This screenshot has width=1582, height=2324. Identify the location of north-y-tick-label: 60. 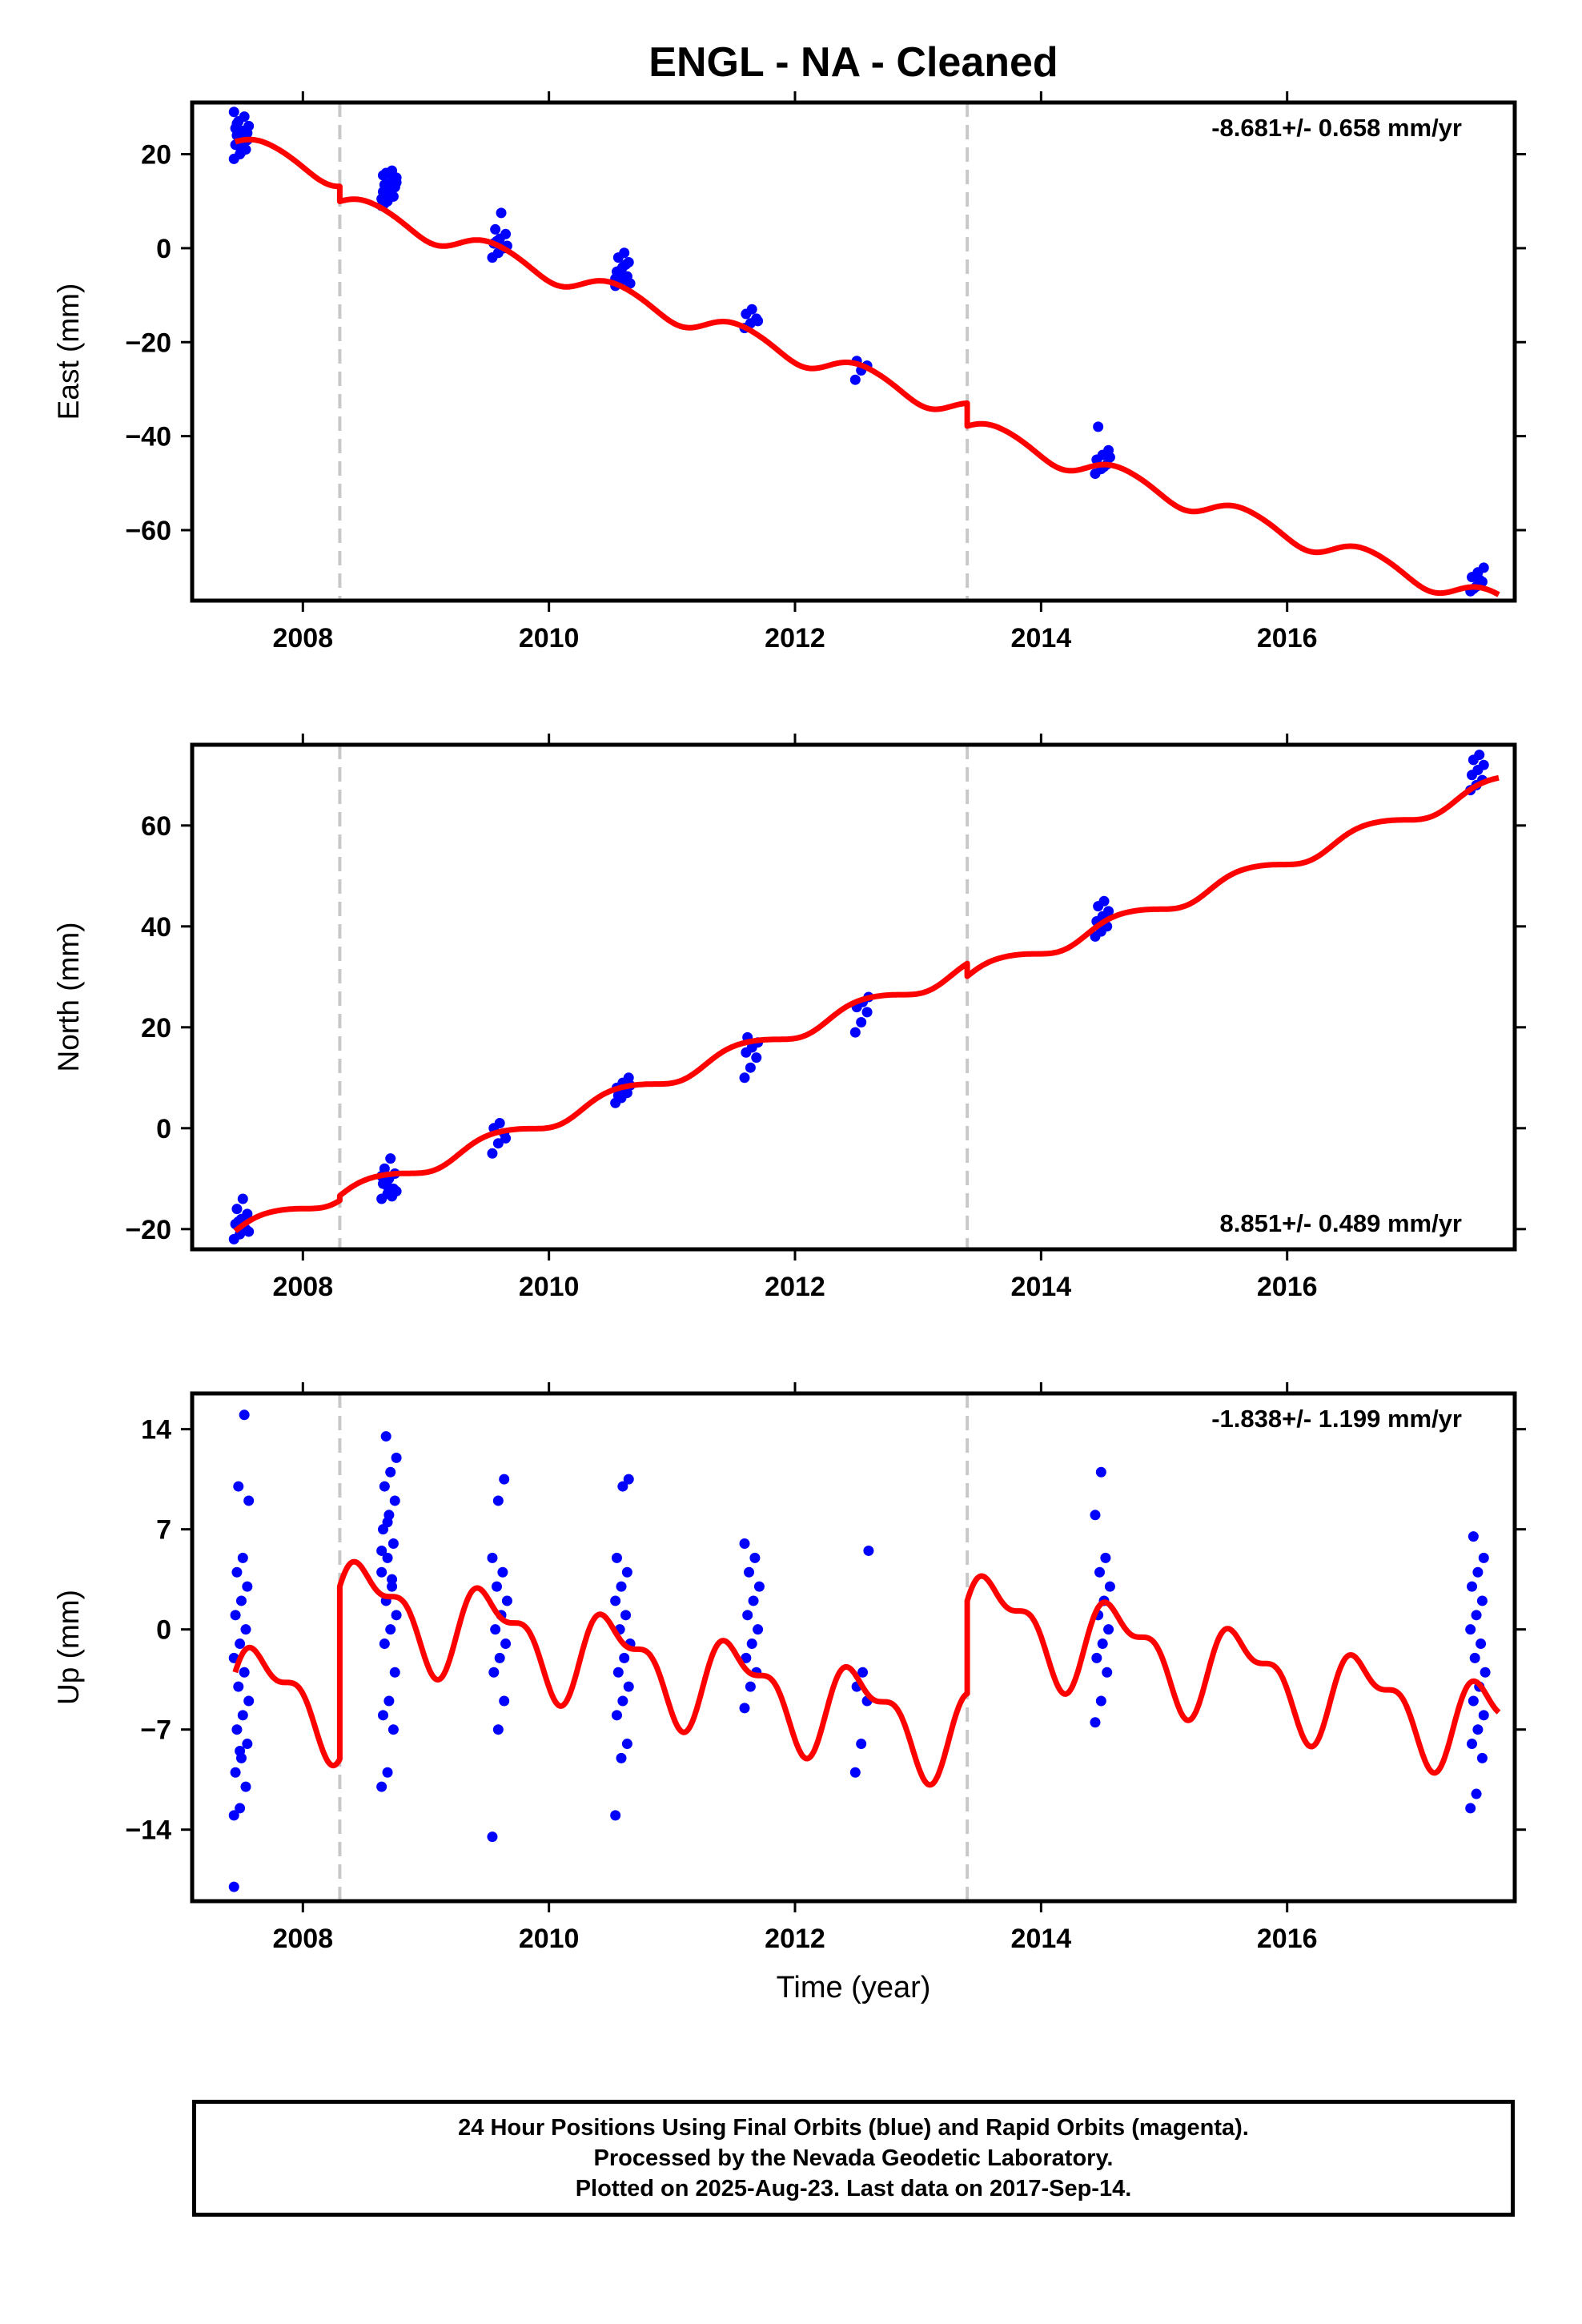
(156, 826).